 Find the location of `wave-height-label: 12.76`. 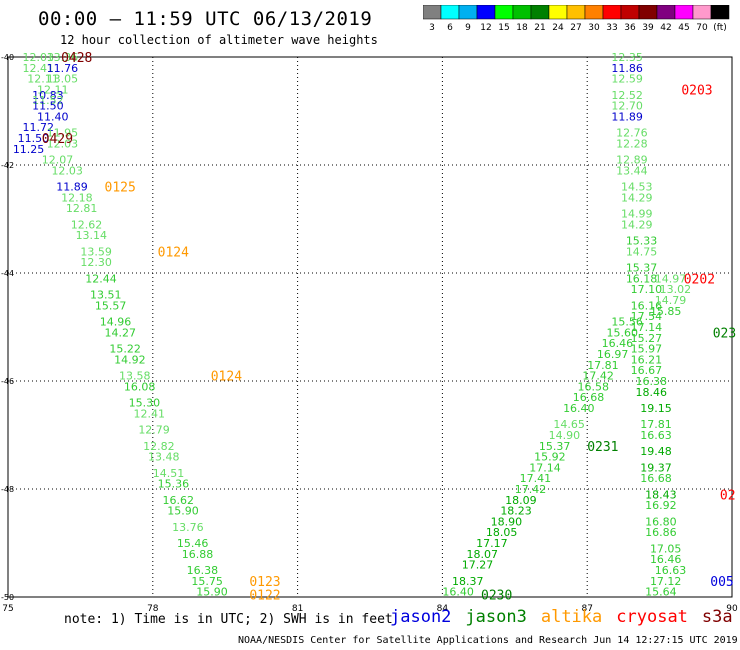

wave-height-label: 12.76 is located at coordinates (632, 133).